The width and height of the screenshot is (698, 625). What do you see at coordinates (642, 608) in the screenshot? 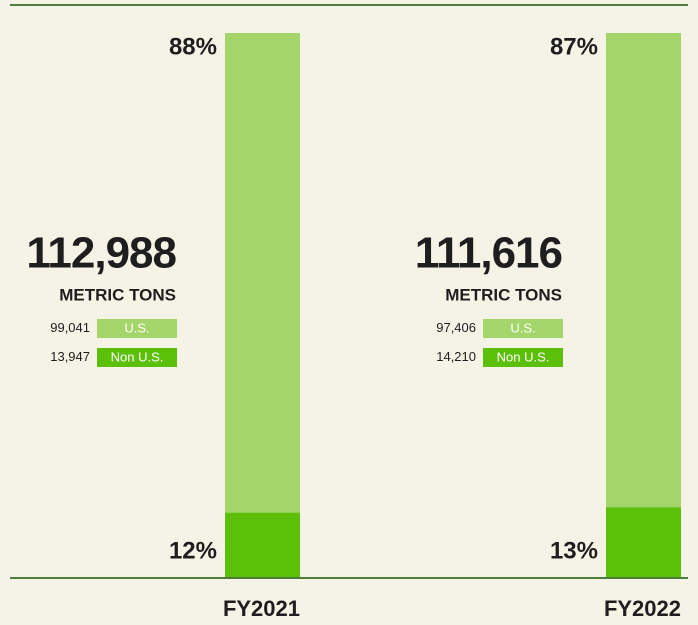
I see `x-tick-label: FY2022` at bounding box center [642, 608].